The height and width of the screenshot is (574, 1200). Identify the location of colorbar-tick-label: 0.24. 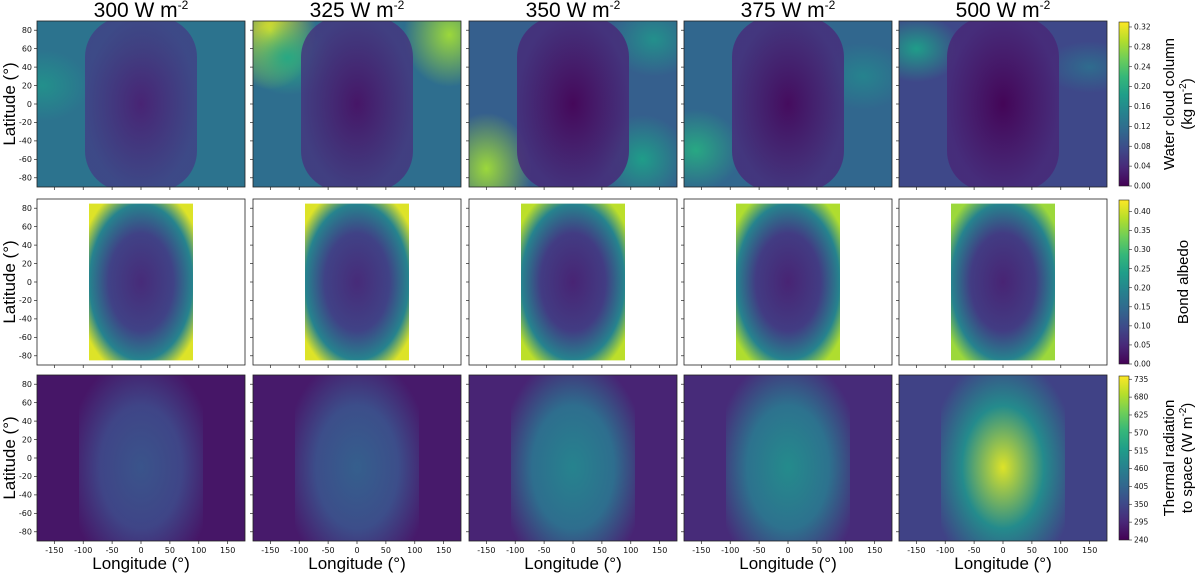
(1142, 66).